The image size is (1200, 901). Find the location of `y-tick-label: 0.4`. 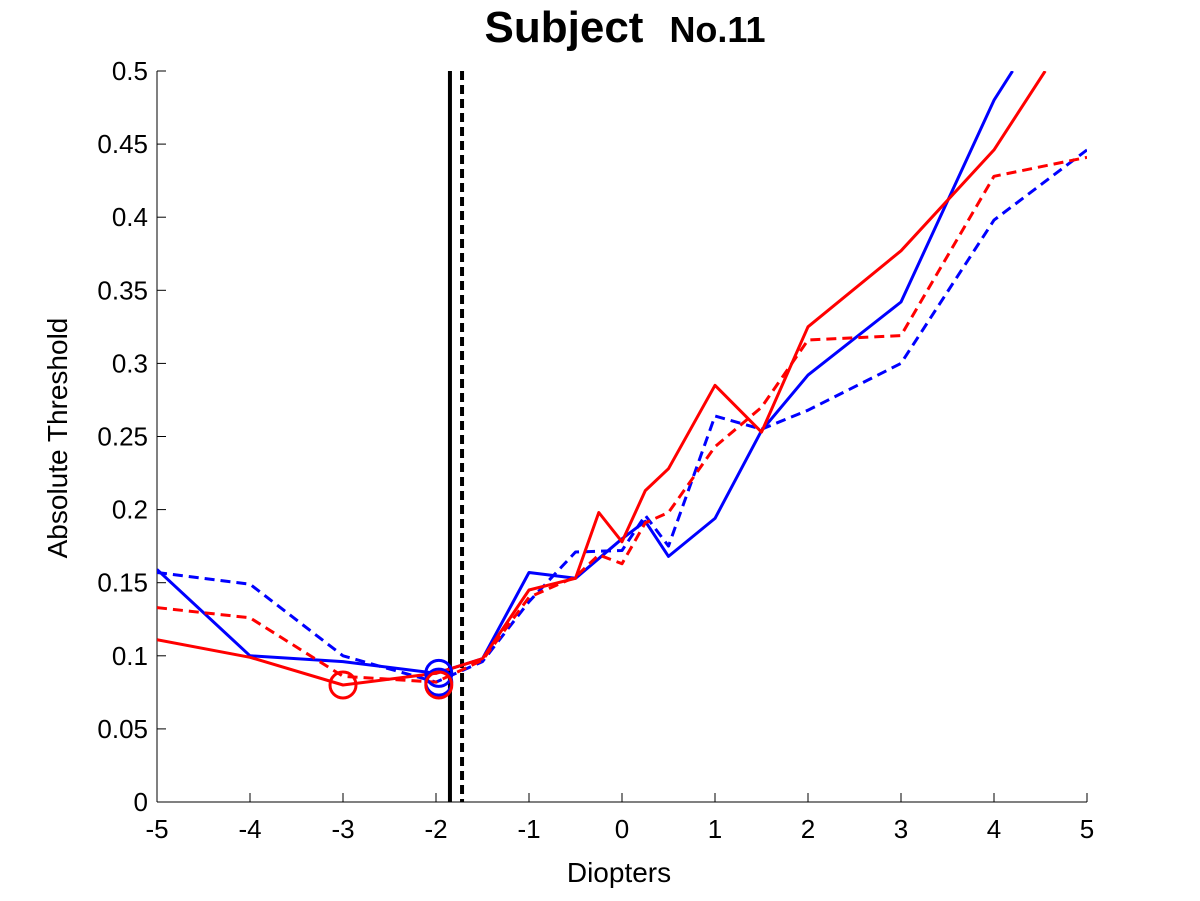

y-tick-label: 0.4 is located at coordinates (130, 217).